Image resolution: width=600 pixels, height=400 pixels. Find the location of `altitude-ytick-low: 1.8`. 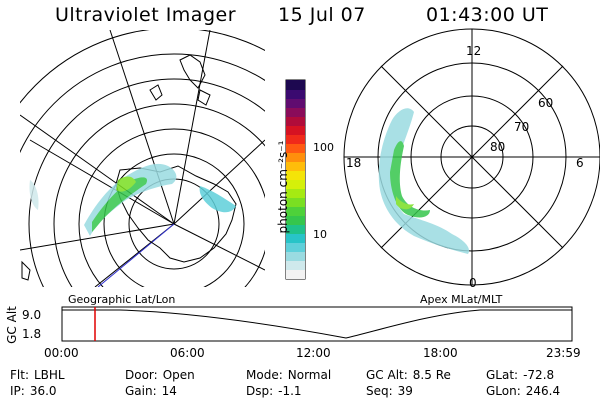

altitude-ytick-low: 1.8 is located at coordinates (32, 334).